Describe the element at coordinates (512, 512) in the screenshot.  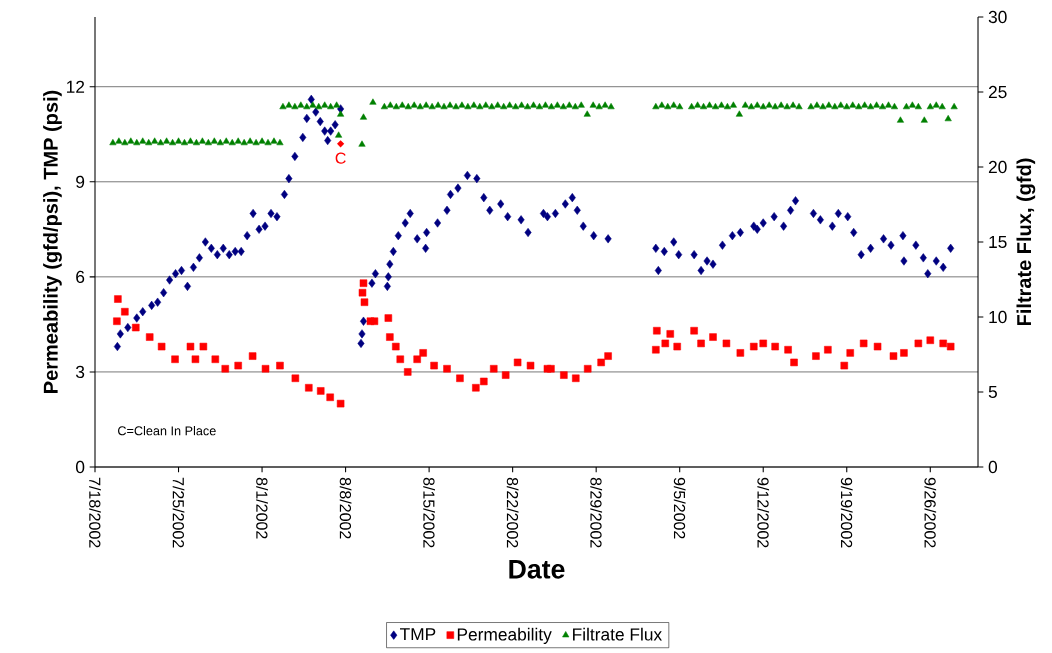
I see `x-tick-label: 8/22/2002` at that location.